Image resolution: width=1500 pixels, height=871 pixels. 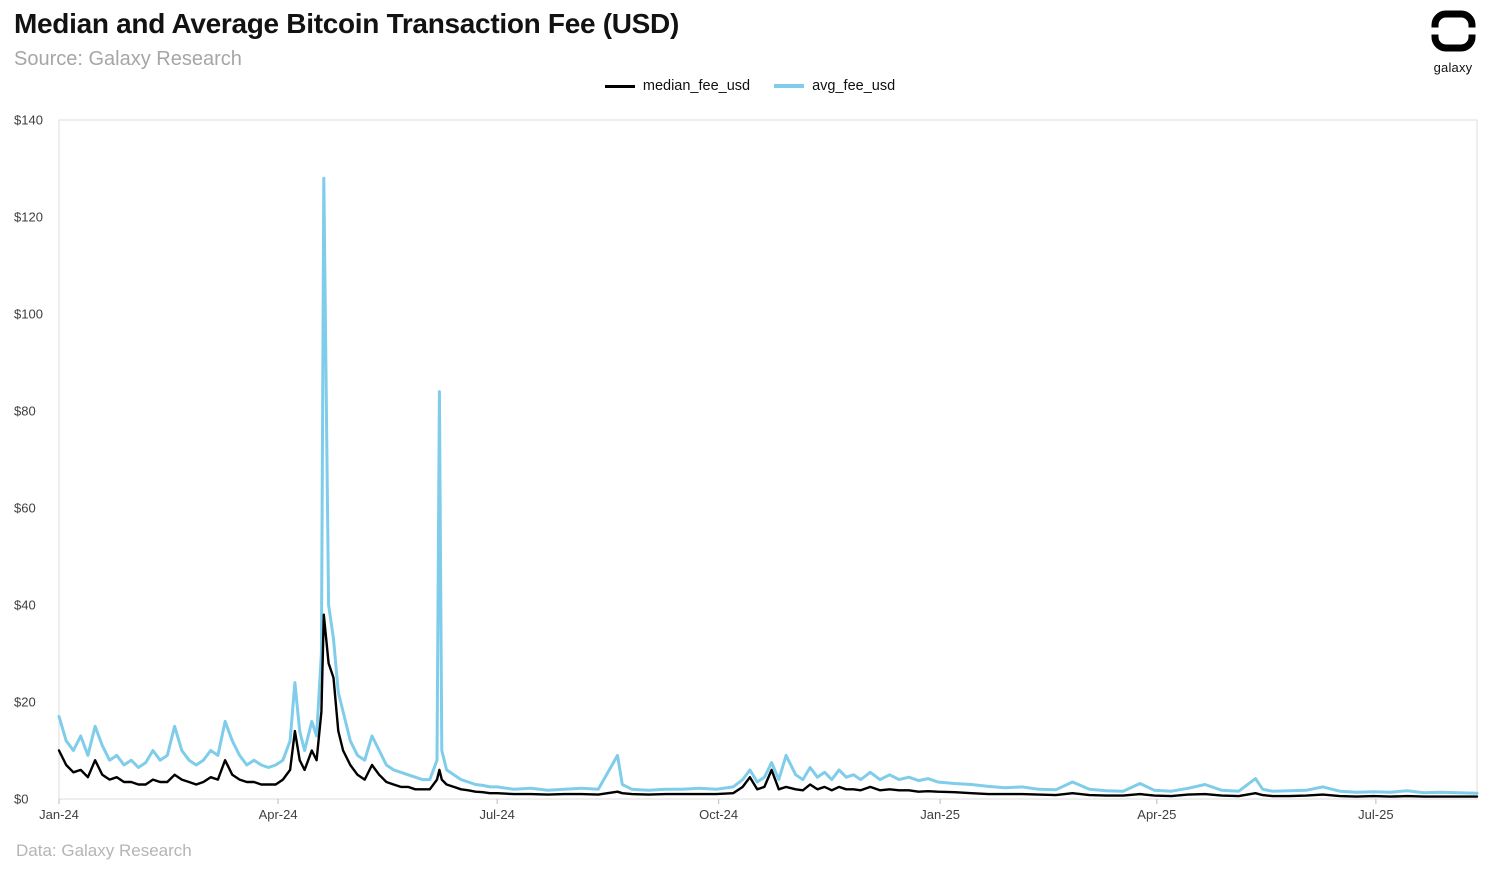 I want to click on legend-label-median: median_fee_usd, so click(x=696, y=86).